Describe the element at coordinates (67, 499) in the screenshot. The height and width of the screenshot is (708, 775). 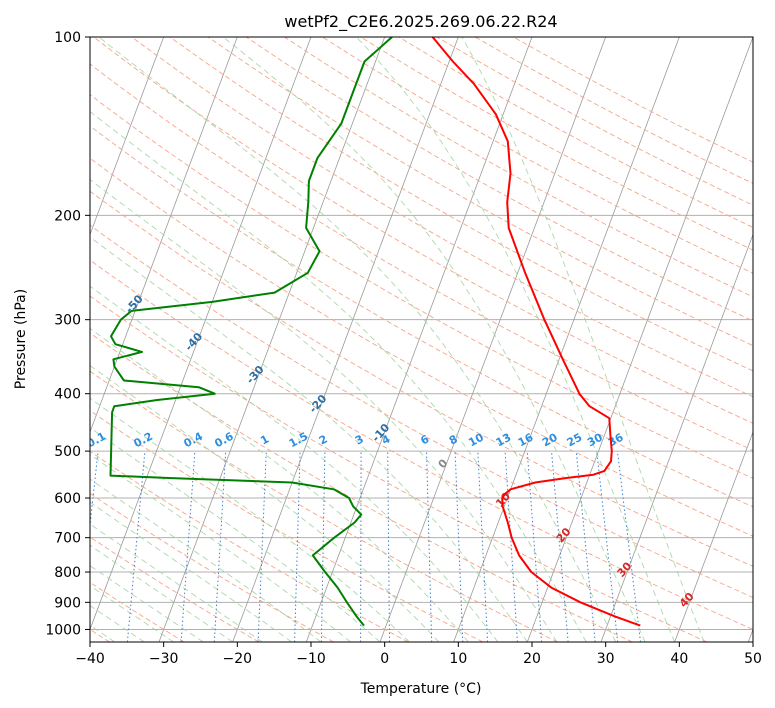
I see `y-tick-label: 600` at that location.